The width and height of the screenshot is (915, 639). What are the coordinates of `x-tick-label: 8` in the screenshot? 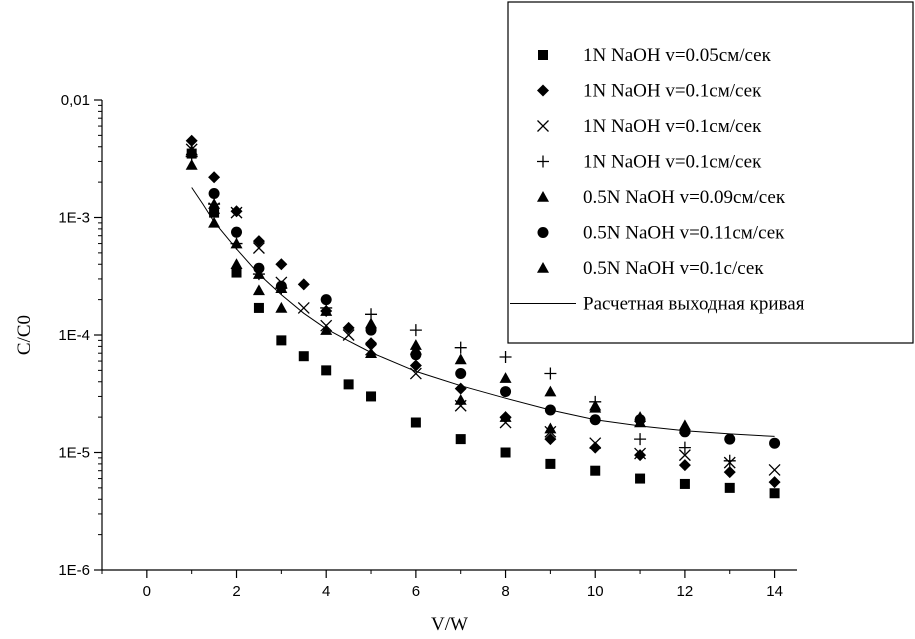 It's located at (505, 591).